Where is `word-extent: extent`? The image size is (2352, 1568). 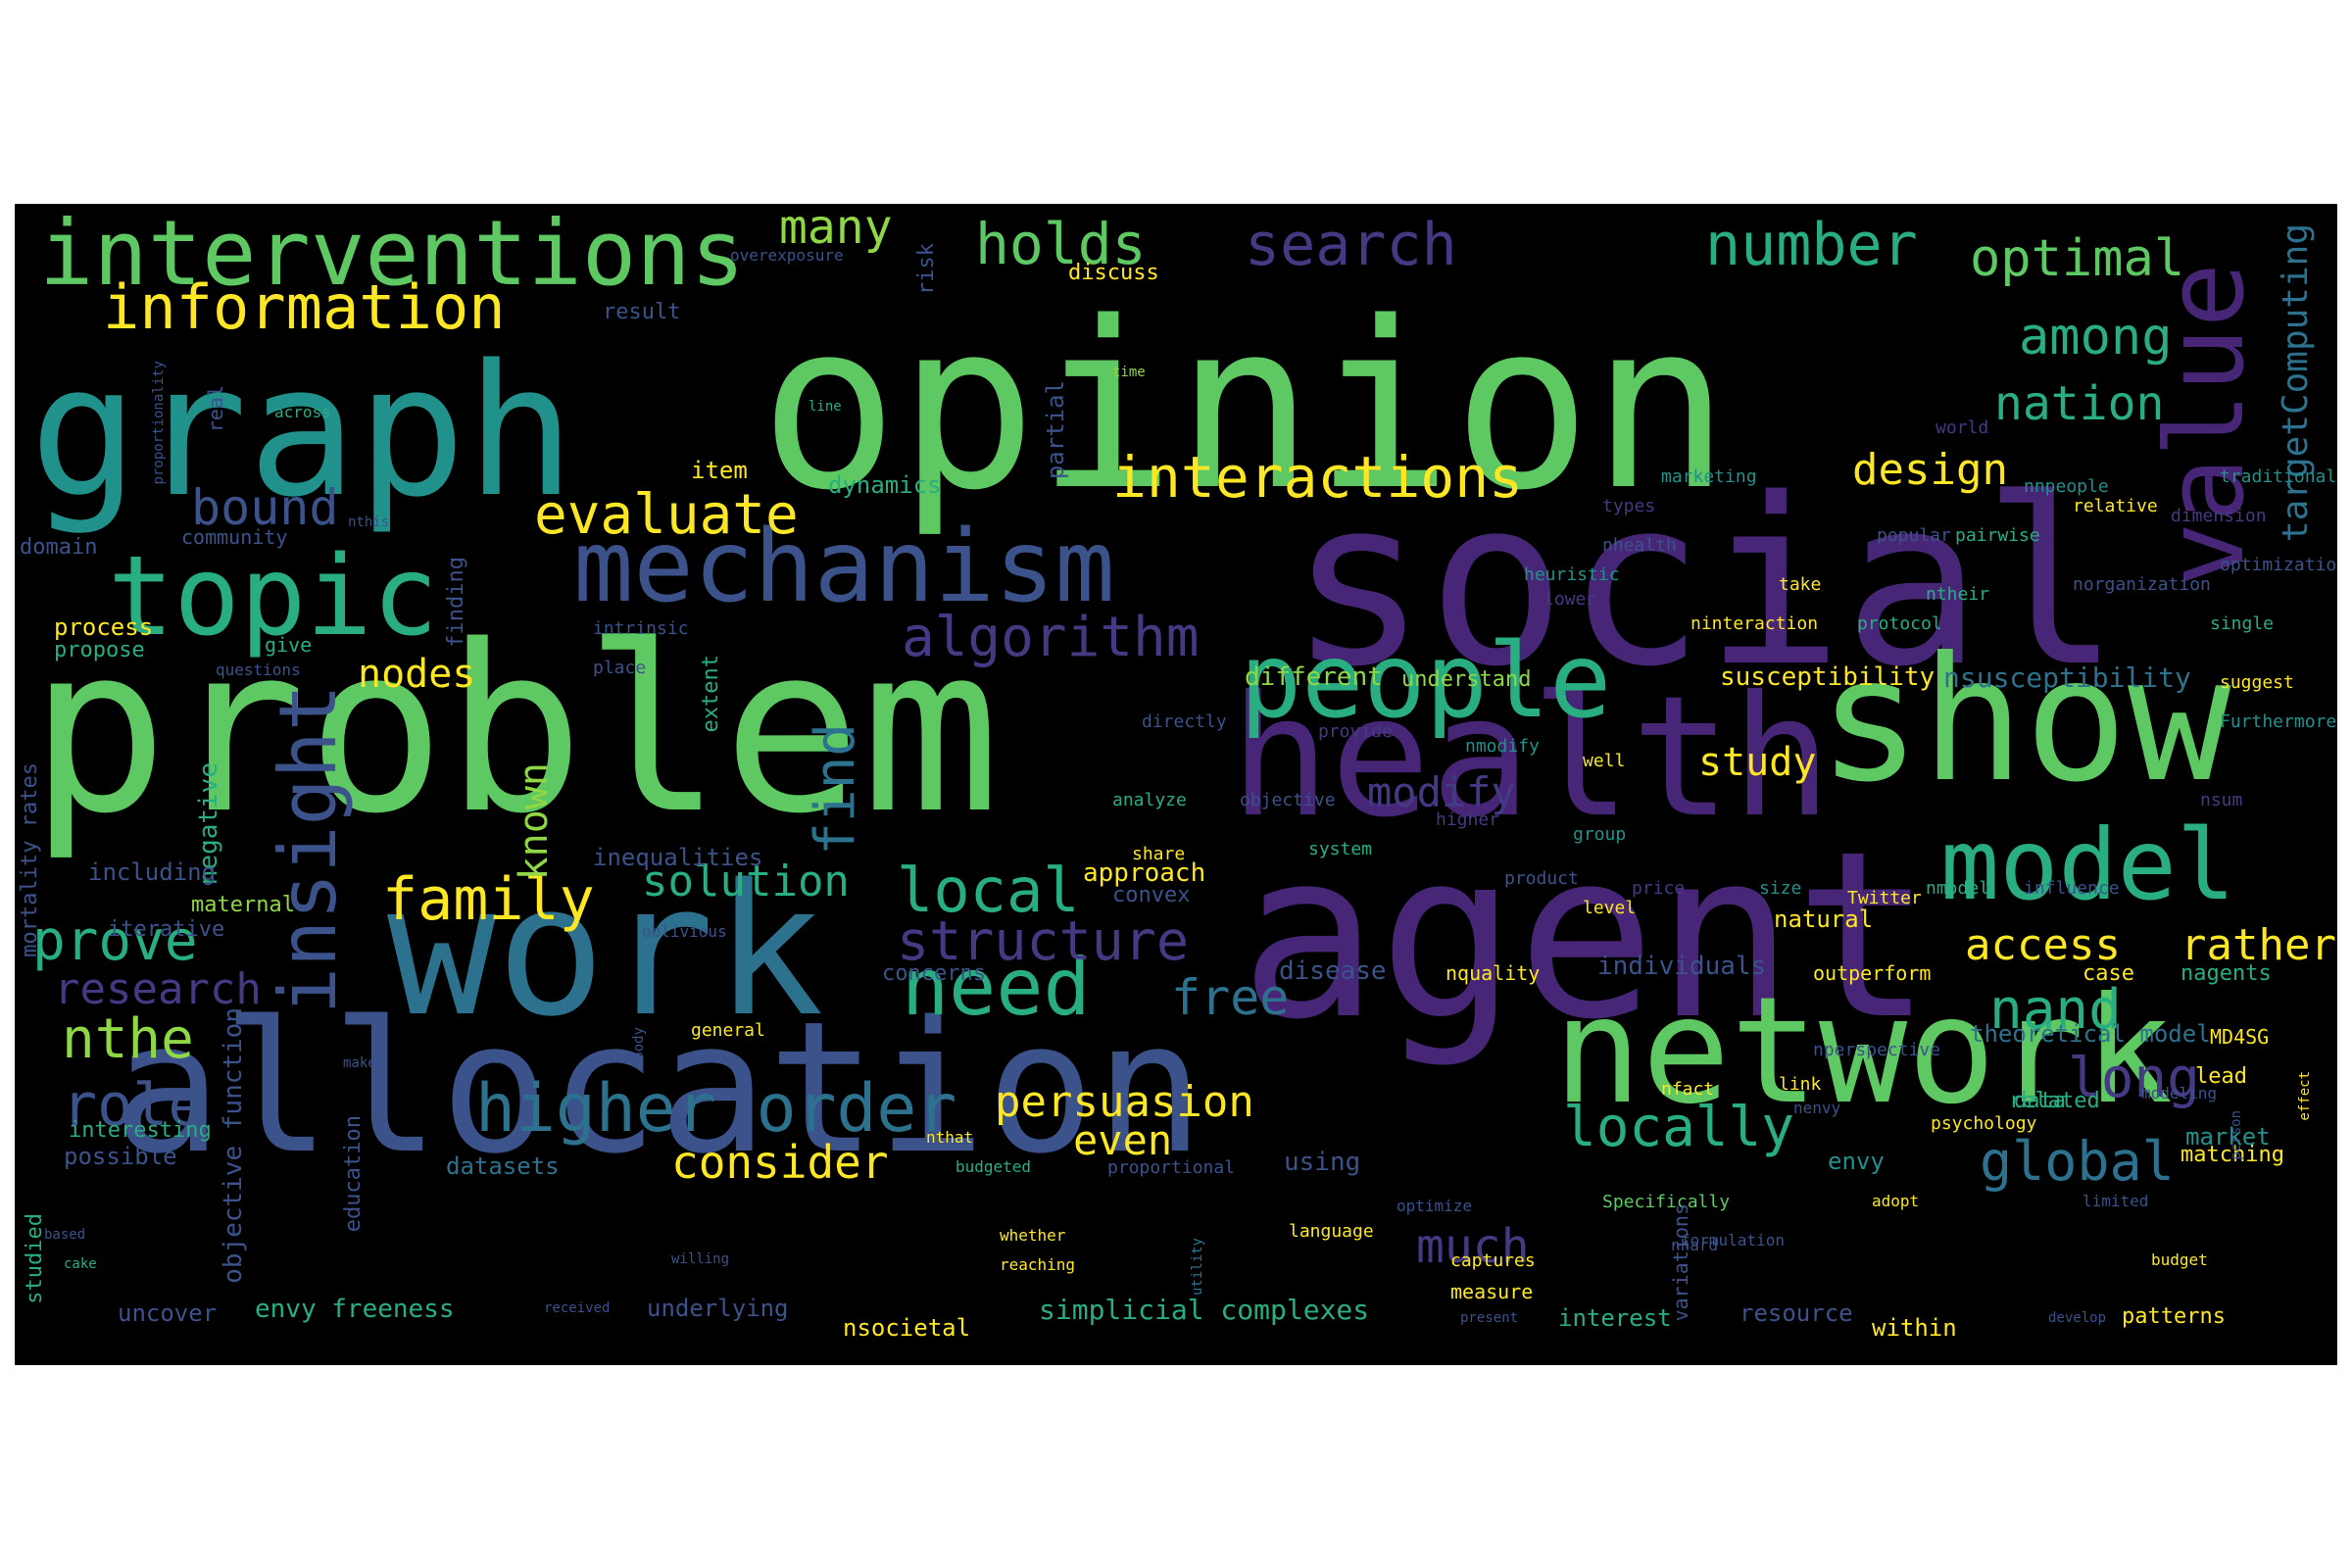 word-extent: extent is located at coordinates (711, 694).